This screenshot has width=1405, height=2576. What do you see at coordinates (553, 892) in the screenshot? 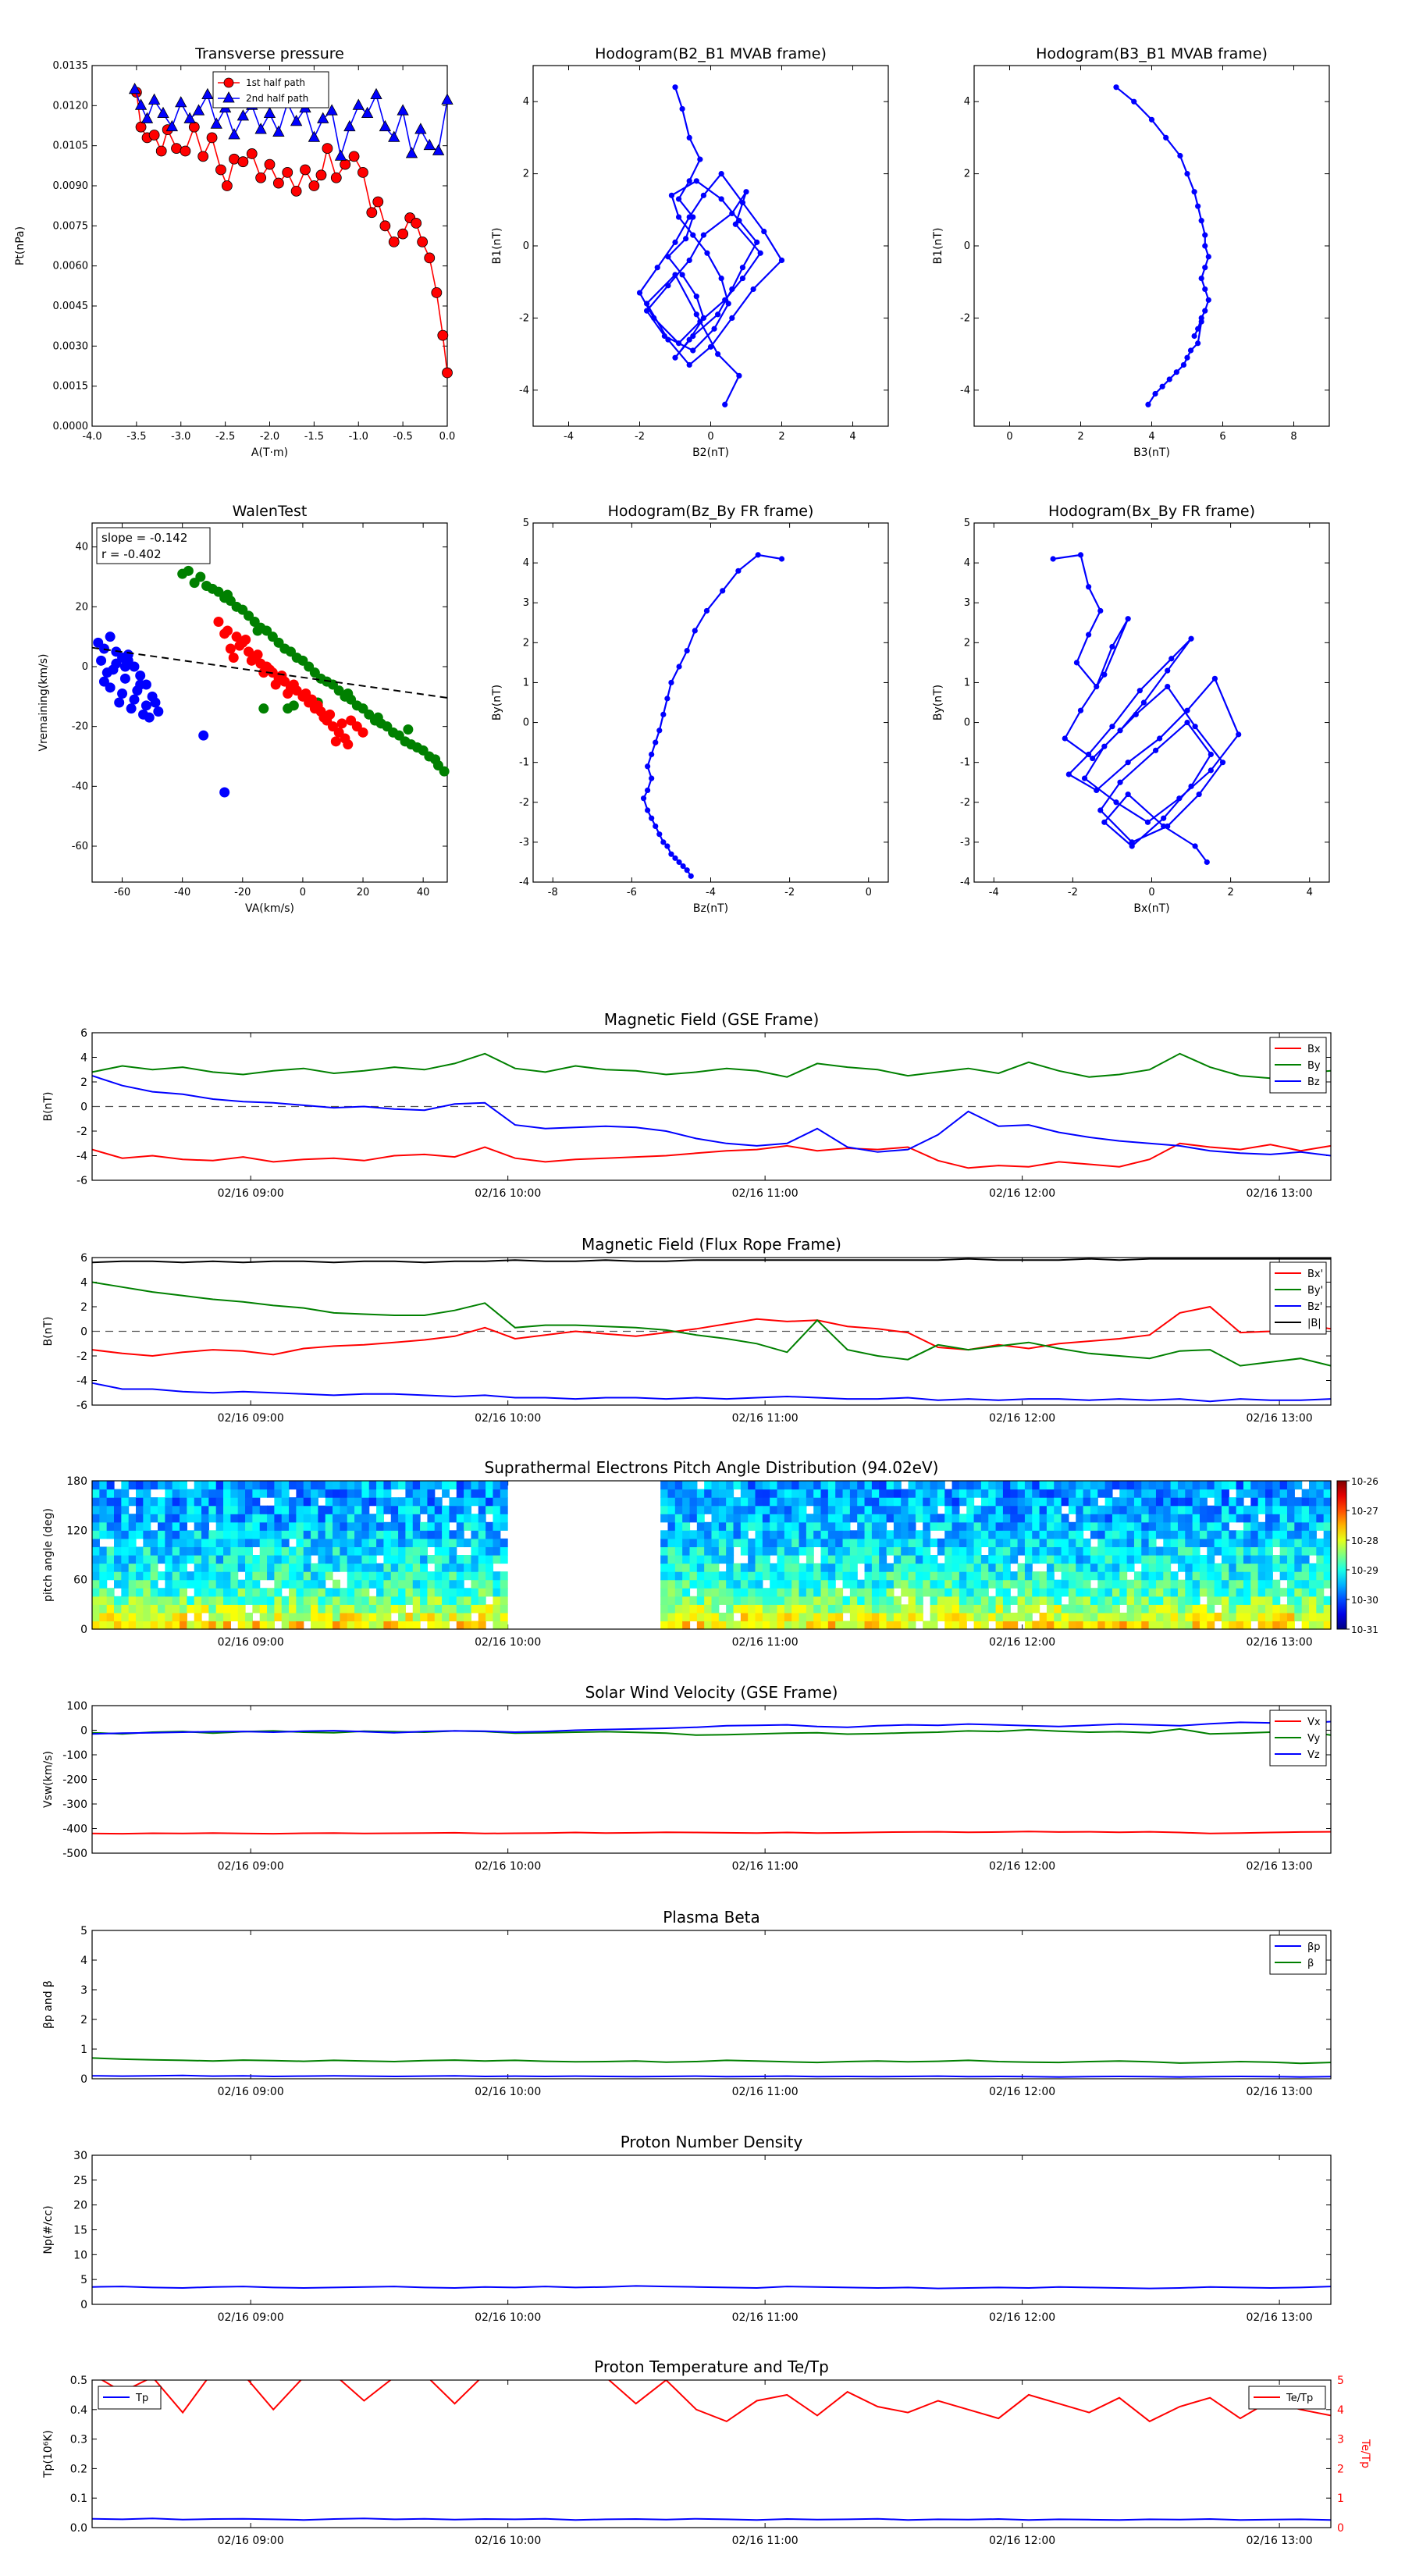
I see `x-tick-label: -8` at bounding box center [553, 892].